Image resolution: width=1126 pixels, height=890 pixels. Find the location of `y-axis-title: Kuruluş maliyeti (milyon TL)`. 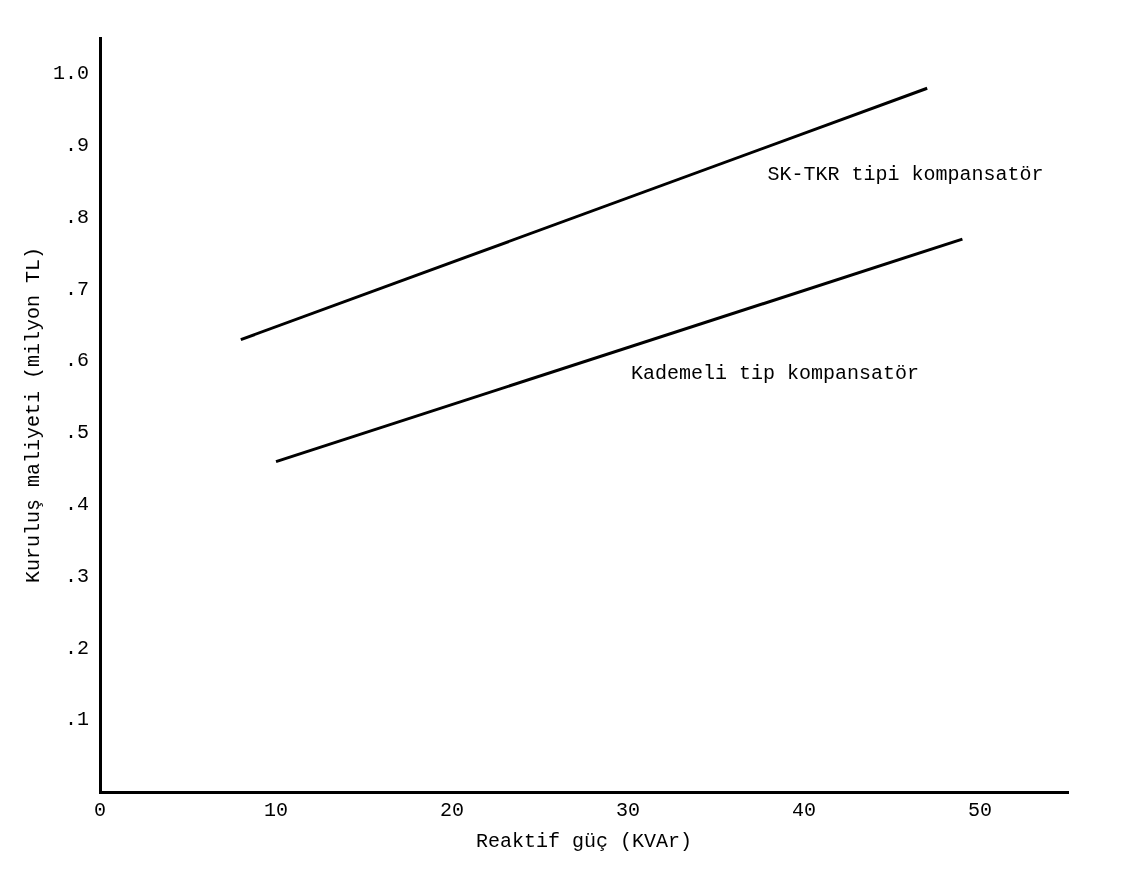

y-axis-title: Kuruluş maliyeti (milyon TL) is located at coordinates (34, 415).